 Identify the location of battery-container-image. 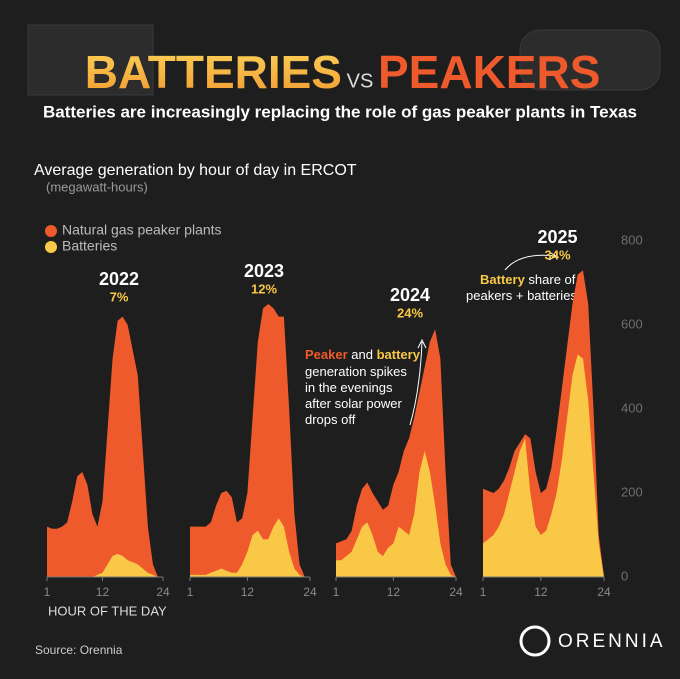
(90, 60).